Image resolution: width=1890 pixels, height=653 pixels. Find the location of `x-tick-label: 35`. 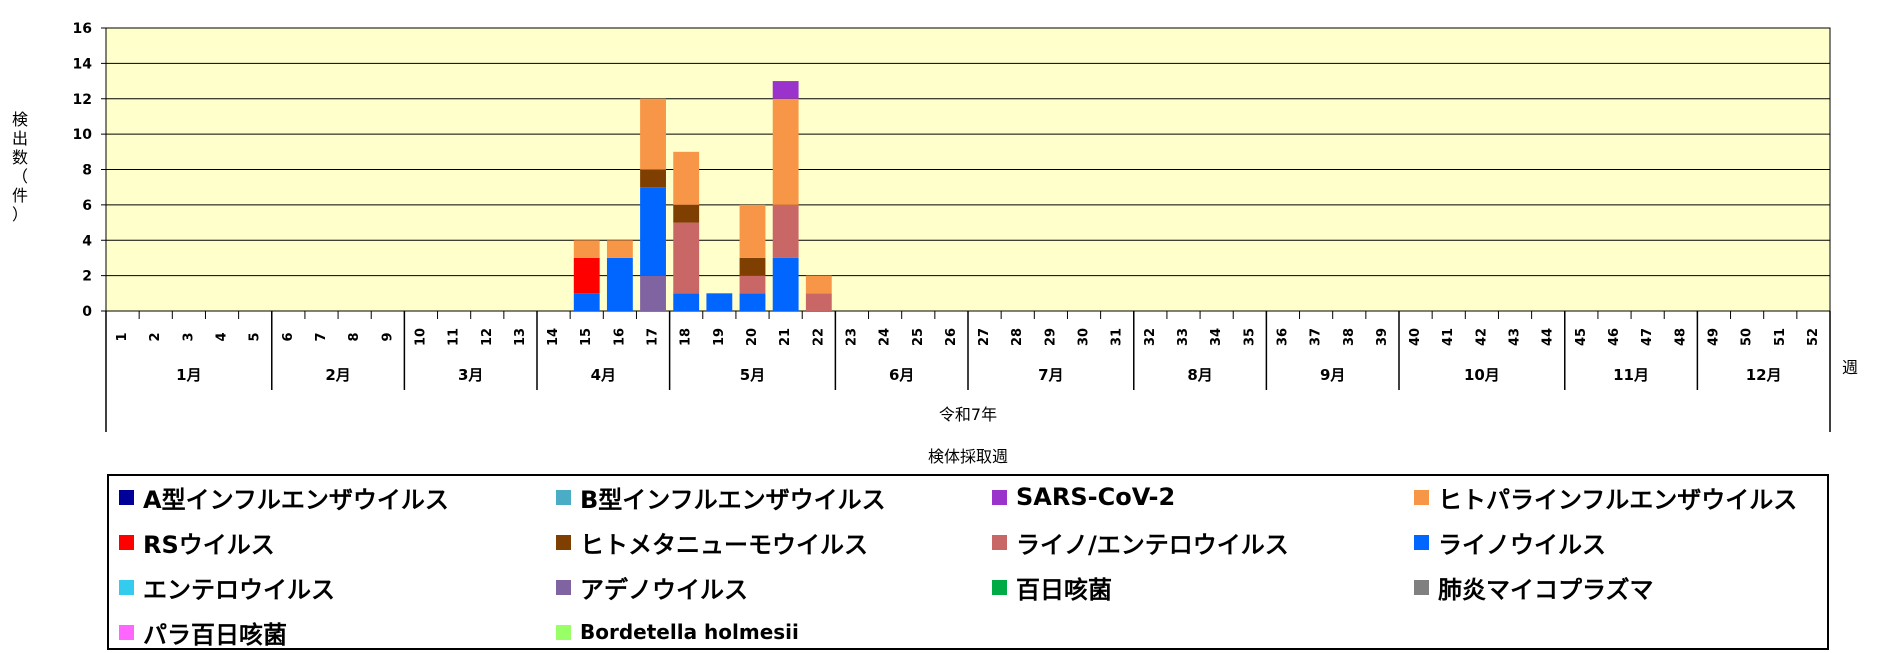

x-tick-label: 35 is located at coordinates (1249, 337).